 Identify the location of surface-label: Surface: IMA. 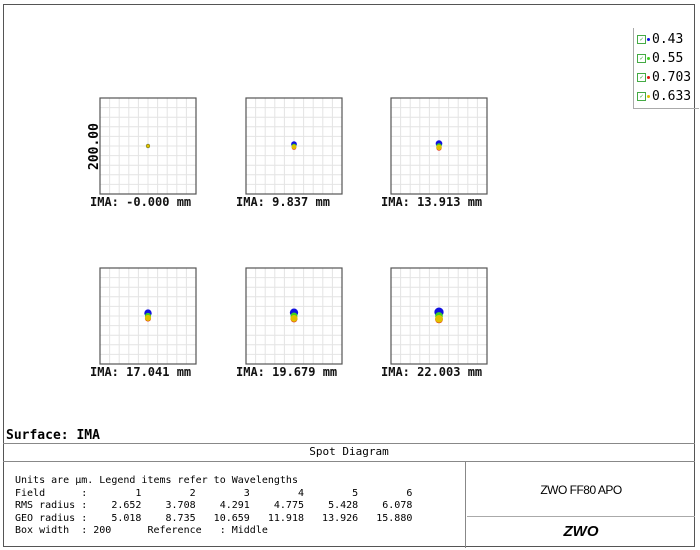
(53, 435).